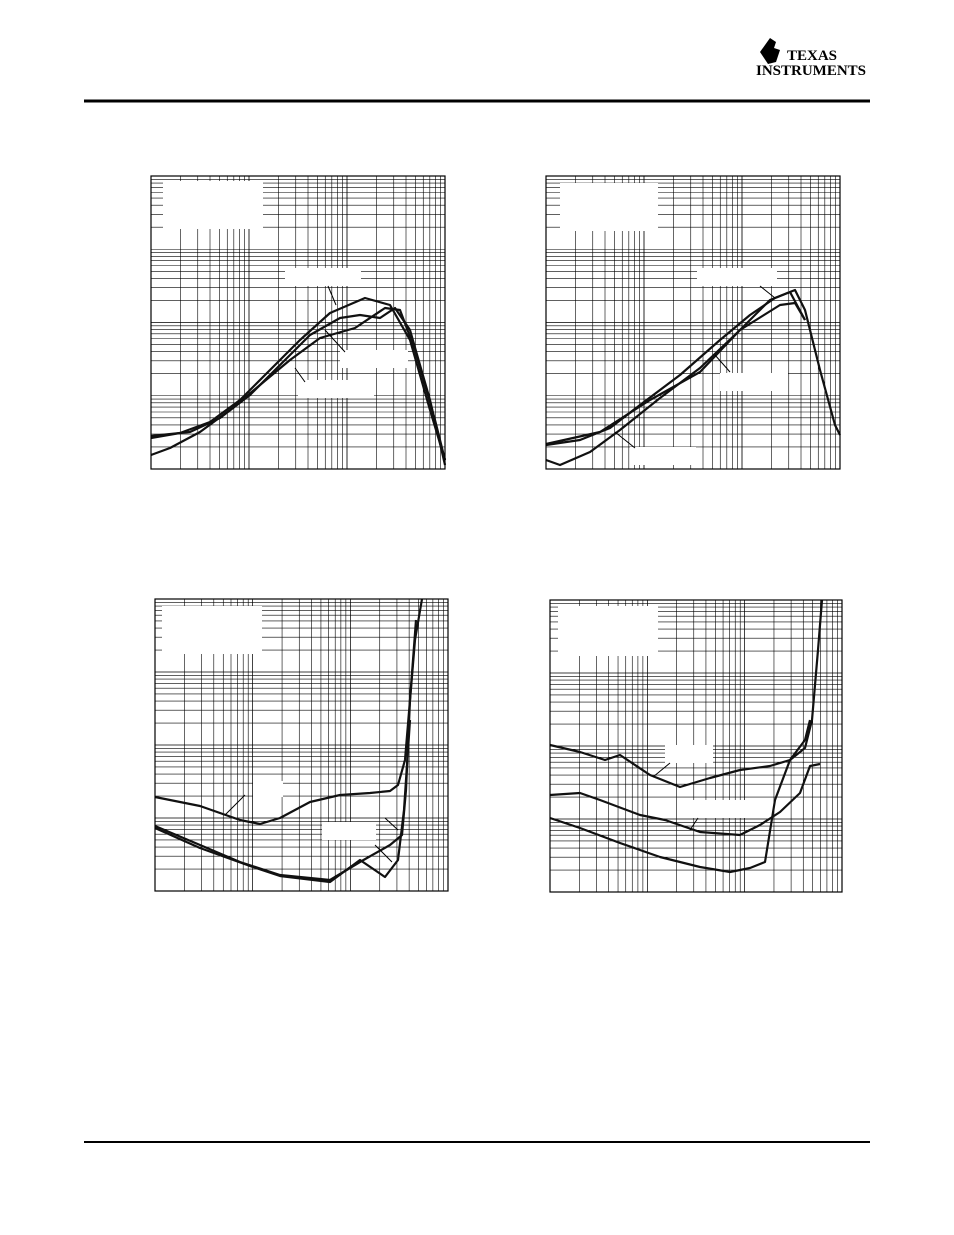 The width and height of the screenshot is (954, 1235). What do you see at coordinates (811, 71) in the screenshot?
I see `logo-text: INSTRUMENTS` at bounding box center [811, 71].